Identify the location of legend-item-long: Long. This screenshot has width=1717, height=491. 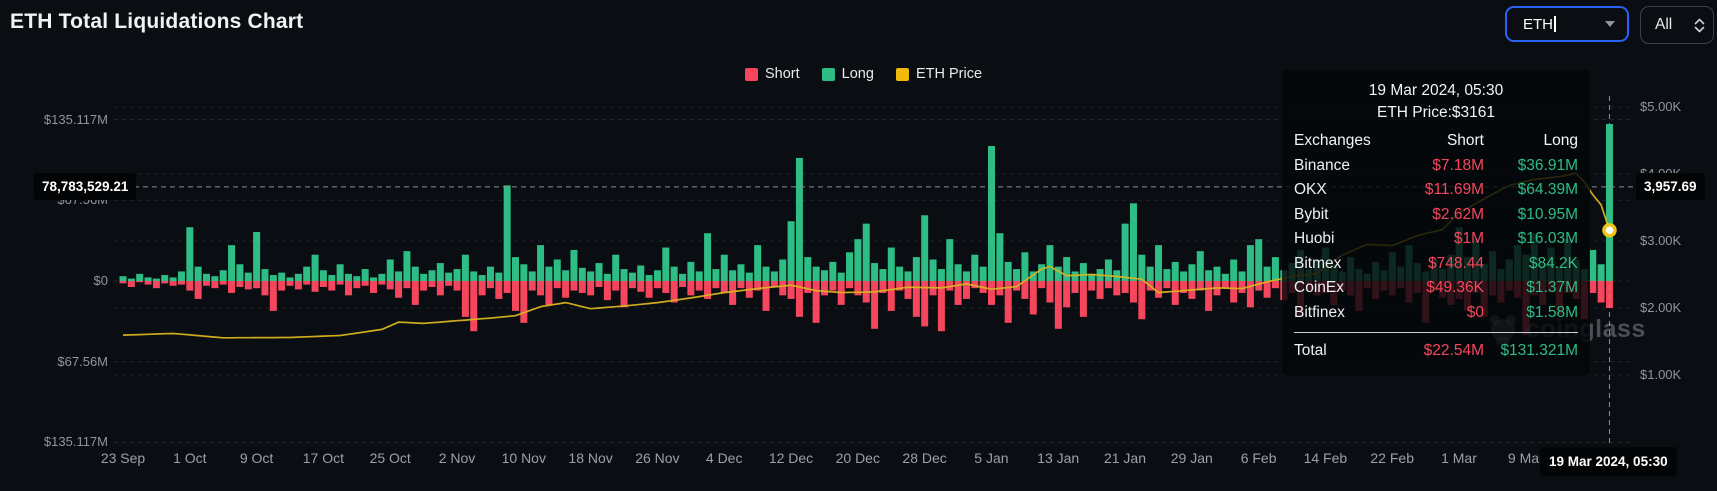
(847, 74).